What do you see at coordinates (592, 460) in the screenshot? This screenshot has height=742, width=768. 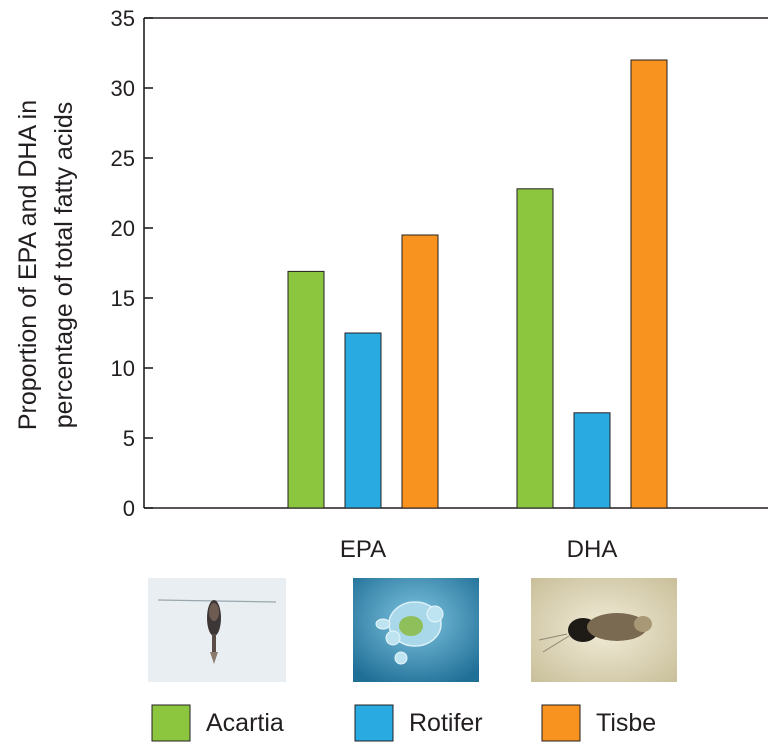 I see `bar-dha-rotifer` at bounding box center [592, 460].